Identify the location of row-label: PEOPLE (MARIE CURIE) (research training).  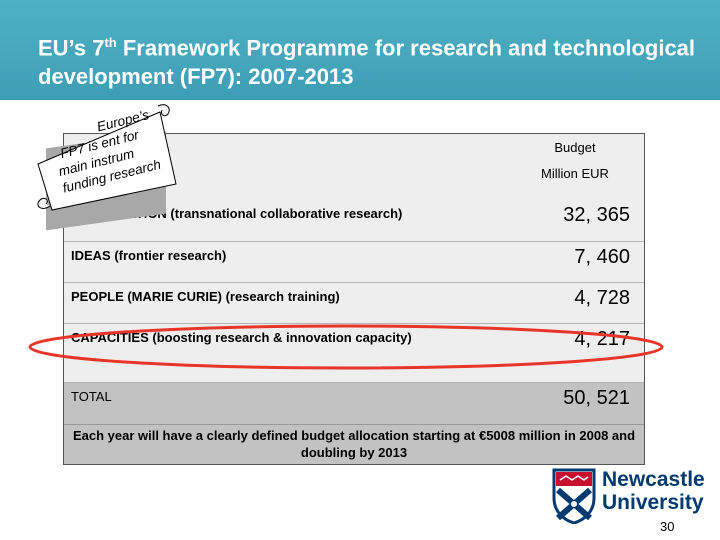
(205, 296).